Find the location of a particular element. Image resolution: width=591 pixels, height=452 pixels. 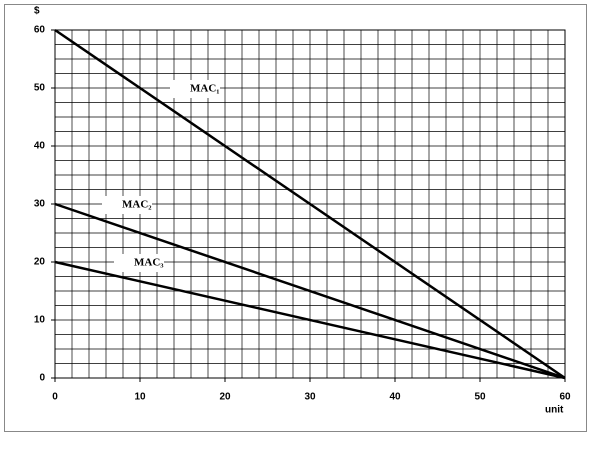

y-tick-label: 40 is located at coordinates (40, 146).